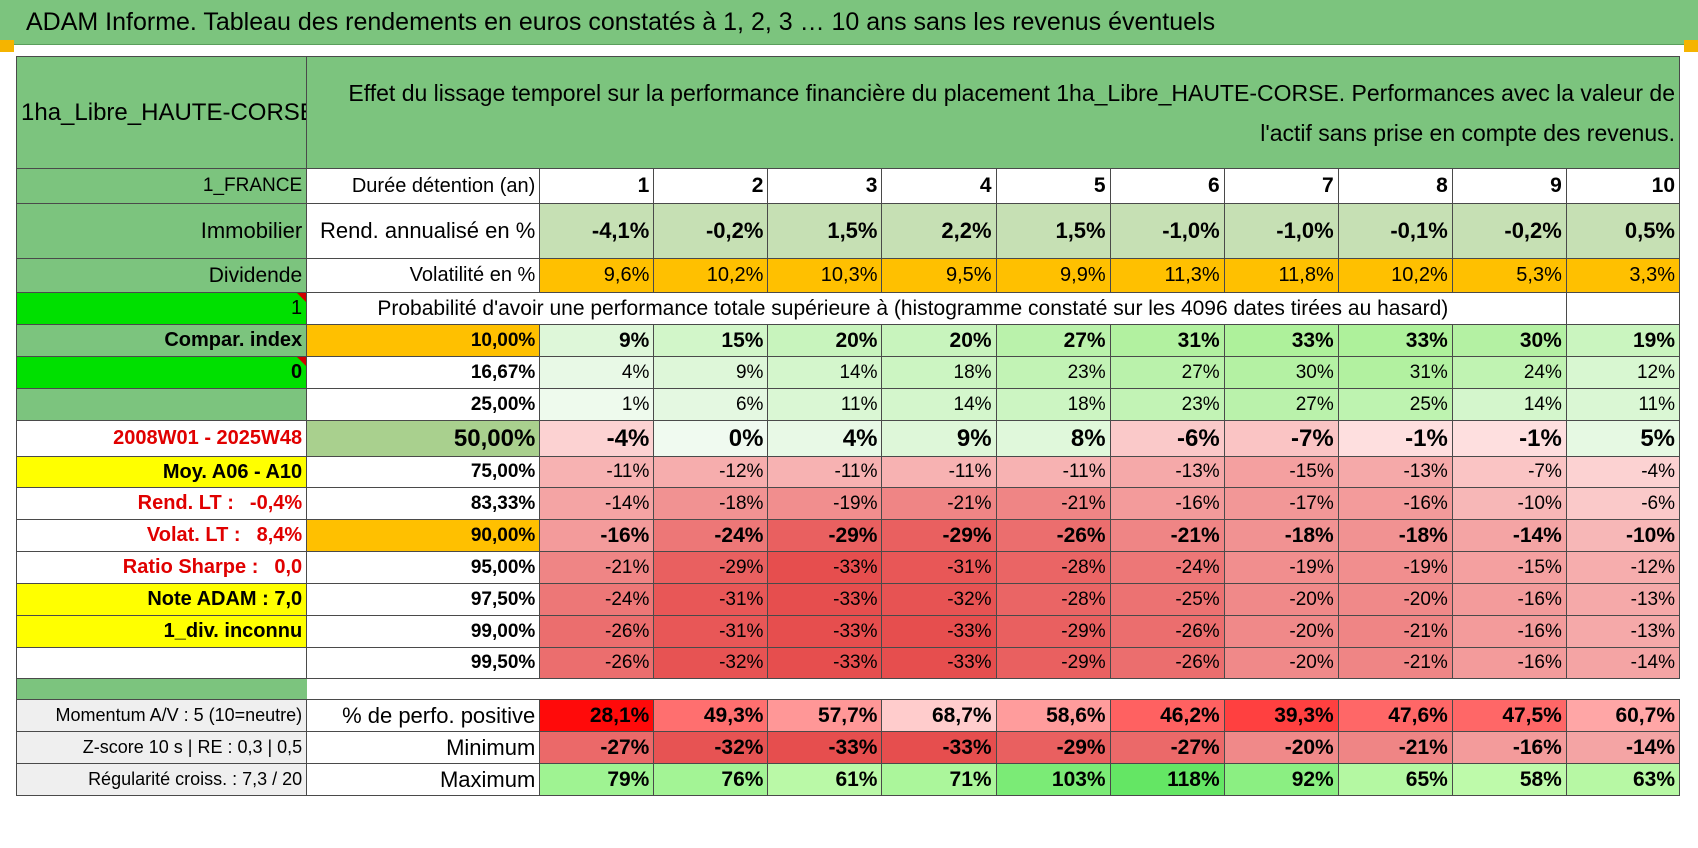  Describe the element at coordinates (1395, 535) in the screenshot. I see `percentile-value: -18%` at that location.